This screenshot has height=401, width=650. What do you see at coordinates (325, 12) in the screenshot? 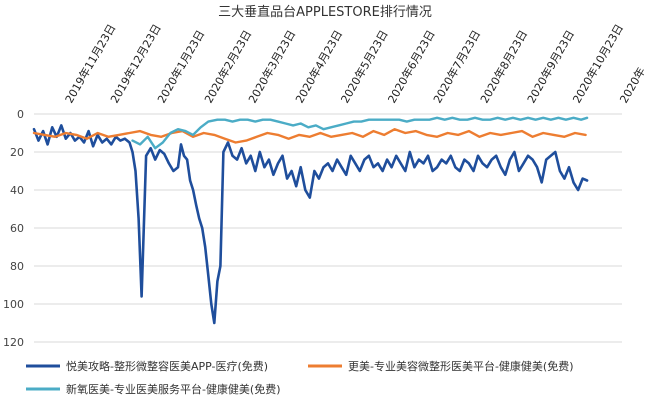
I see `chart-title: 三大垂直品台APPLESTORE排行情况` at bounding box center [325, 12].